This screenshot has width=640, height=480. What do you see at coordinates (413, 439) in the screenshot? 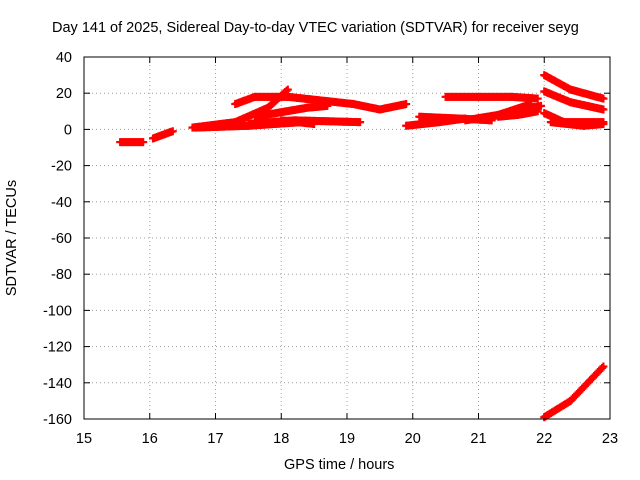
I see `x-tick-label: 20` at bounding box center [413, 439].